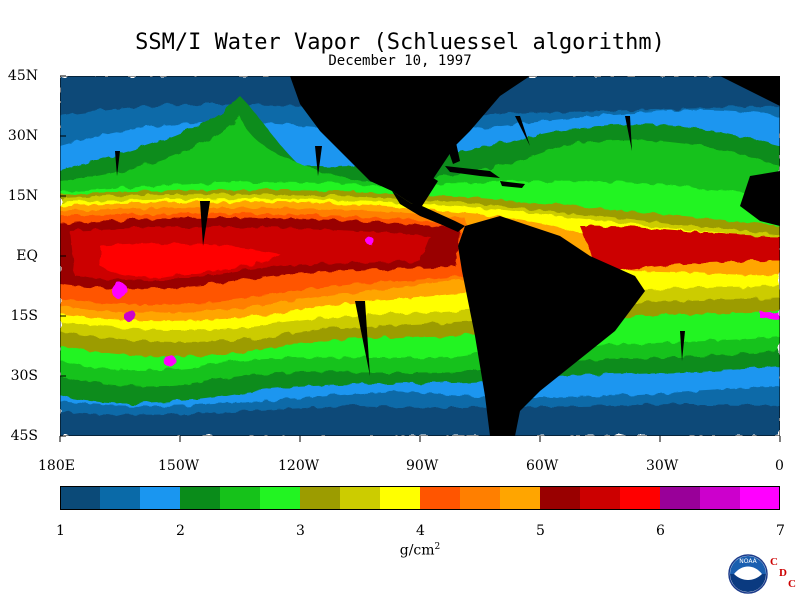 The height and width of the screenshot is (600, 800). What do you see at coordinates (27, 256) in the screenshot?
I see `lat-label-eq: EQ` at bounding box center [27, 256].